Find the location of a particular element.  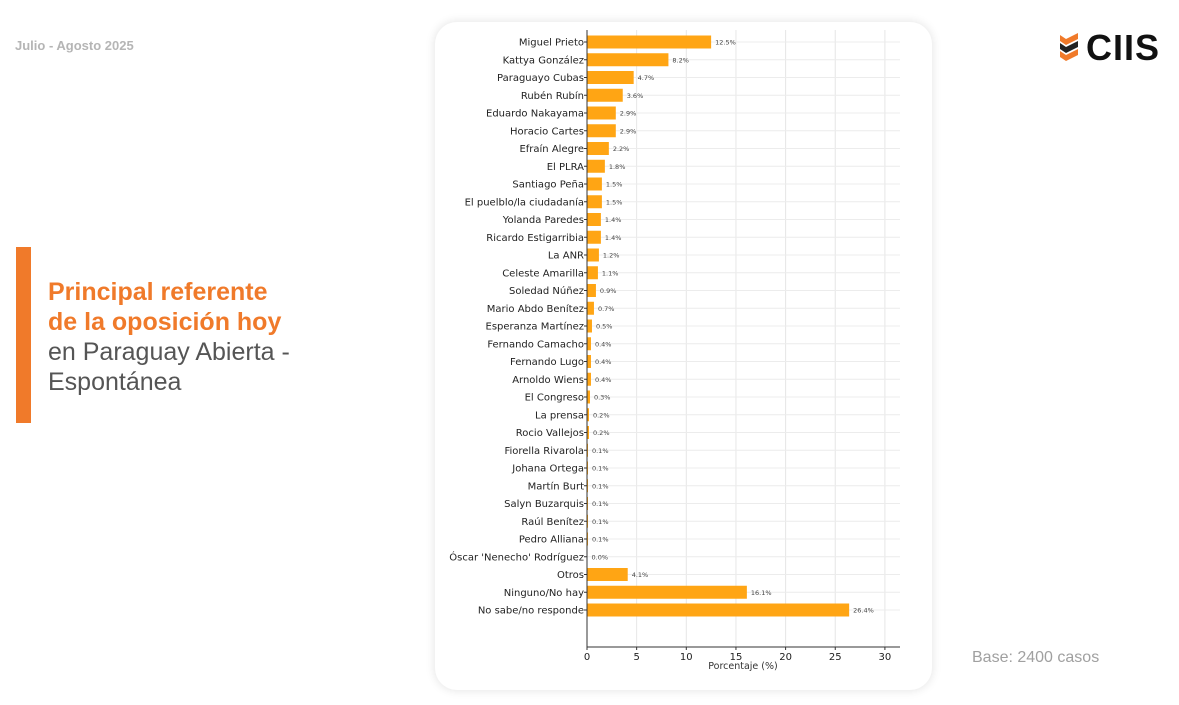

data-label: 4.1% is located at coordinates (640, 575).